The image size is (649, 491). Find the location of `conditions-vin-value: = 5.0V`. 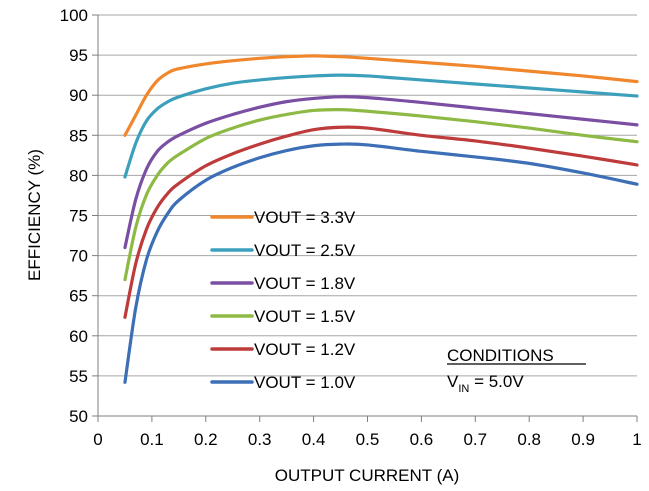

conditions-vin-value: = 5.0V is located at coordinates (496, 381).